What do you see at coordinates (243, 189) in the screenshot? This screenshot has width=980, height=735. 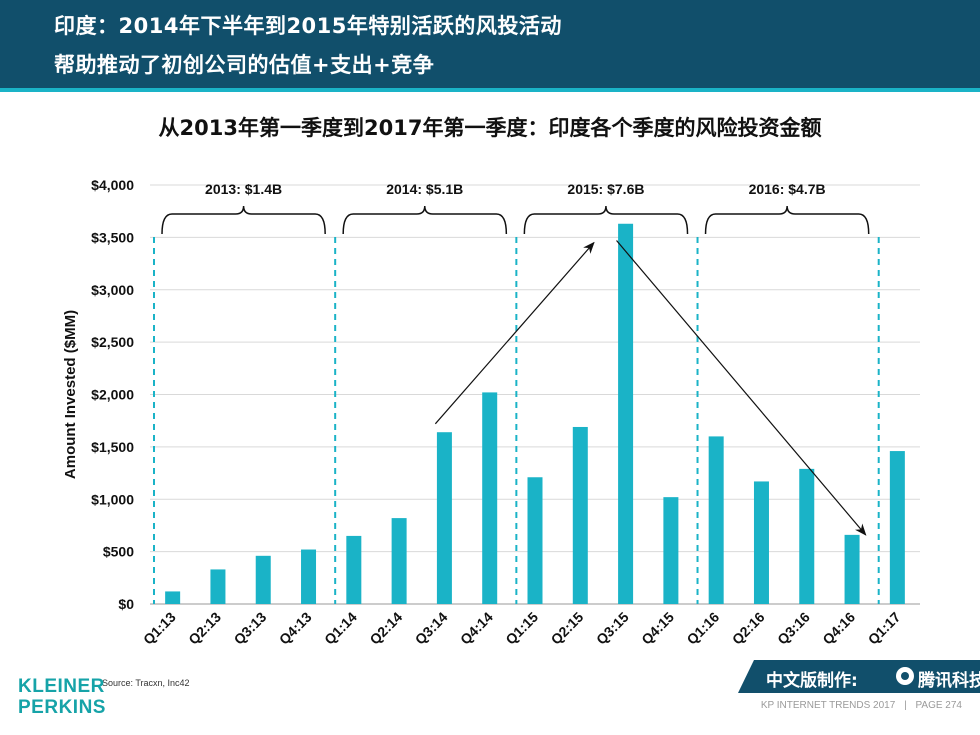 I see `year-total-label: 2013: $1.4B` at bounding box center [243, 189].